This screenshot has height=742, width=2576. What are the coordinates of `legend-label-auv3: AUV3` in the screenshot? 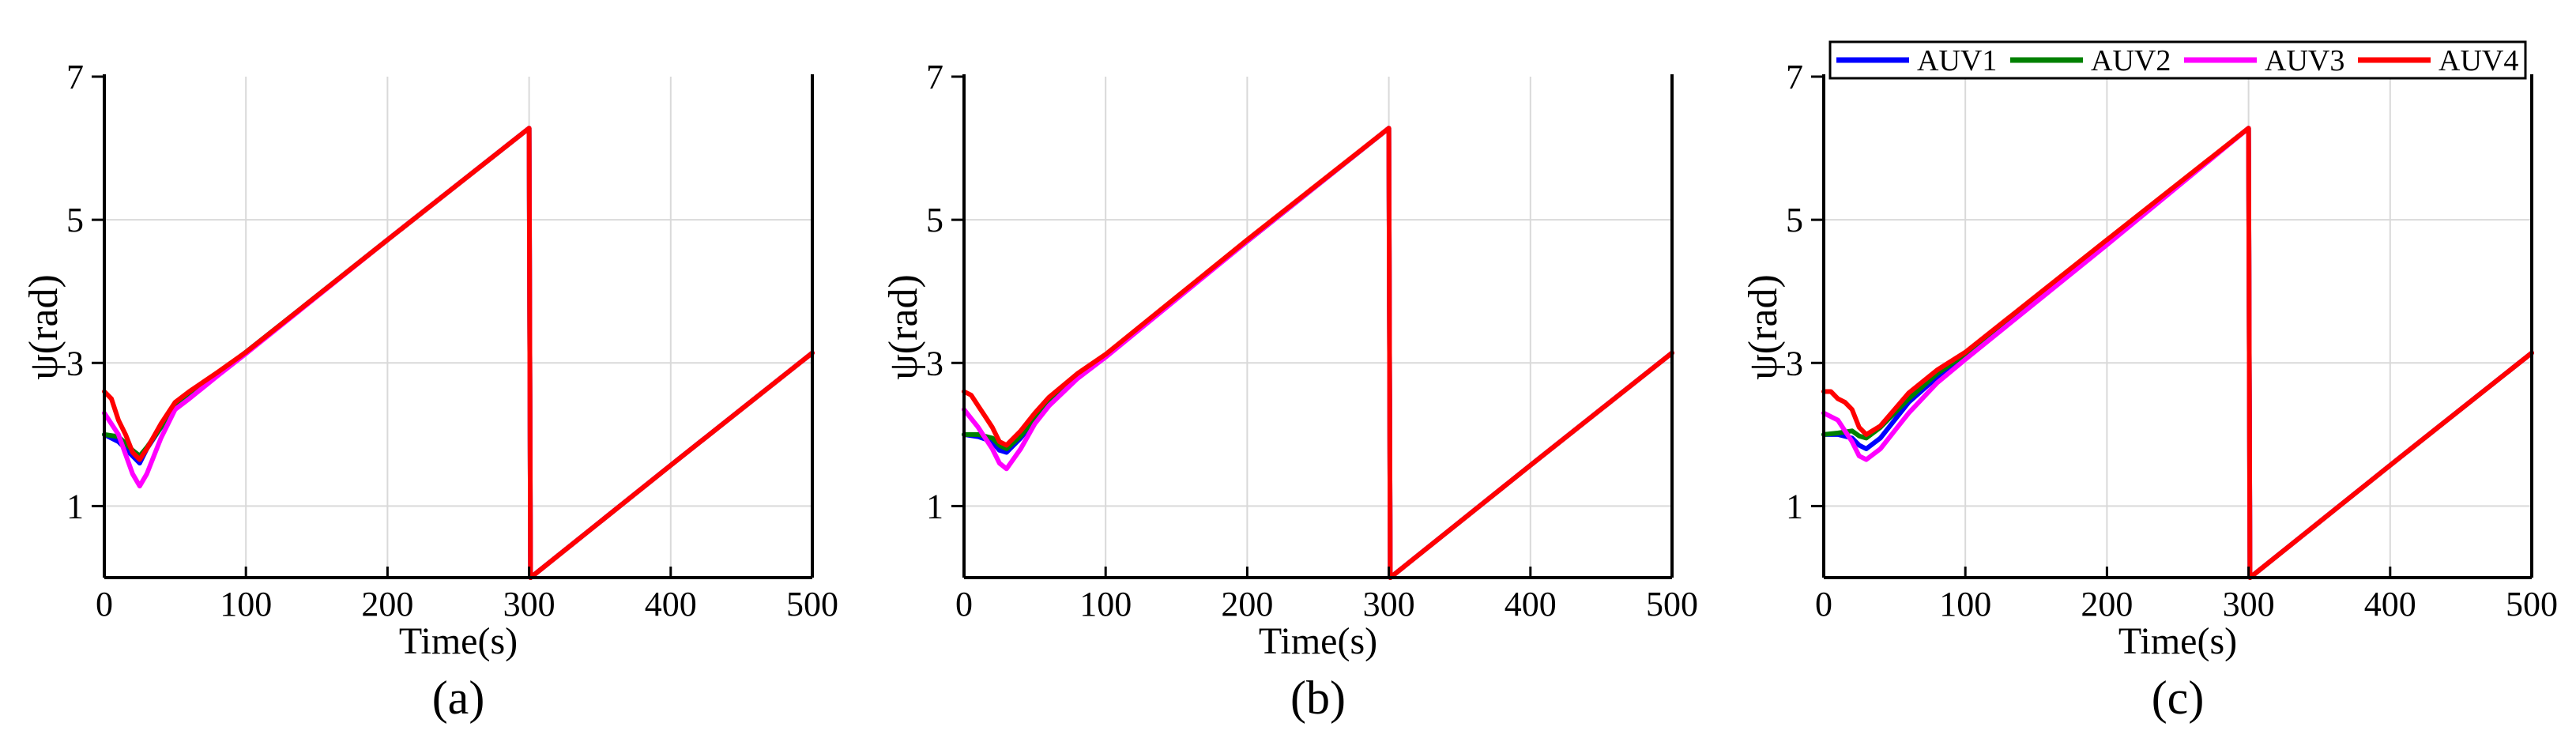 It's located at (2304, 60).